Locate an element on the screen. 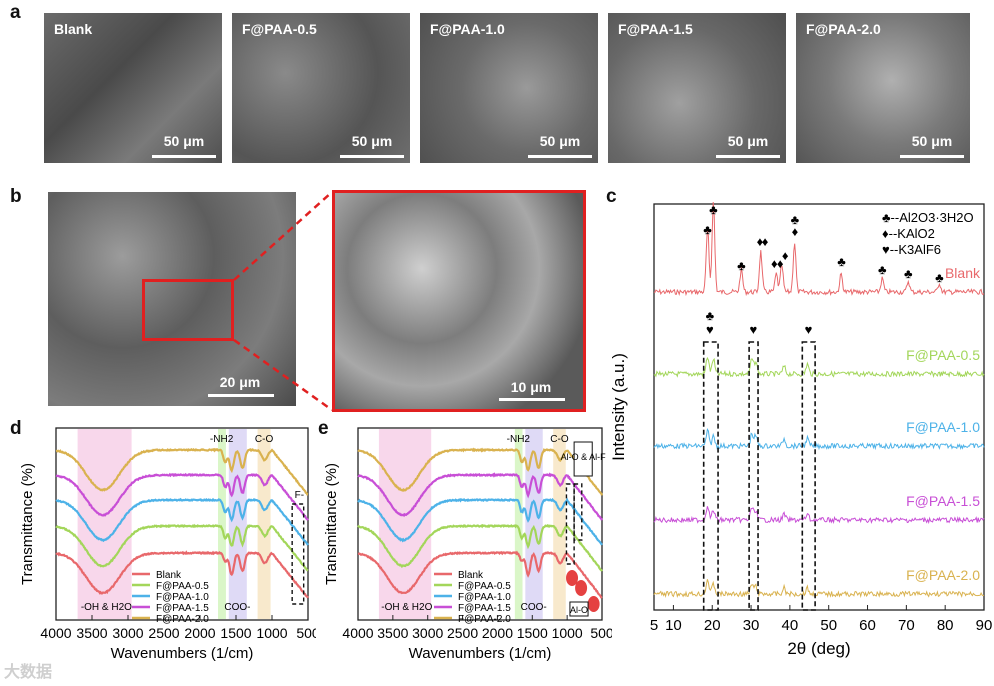 This screenshot has width=994, height=686. x-axis-label: Wavenumbers (1/cm) is located at coordinates (480, 653).